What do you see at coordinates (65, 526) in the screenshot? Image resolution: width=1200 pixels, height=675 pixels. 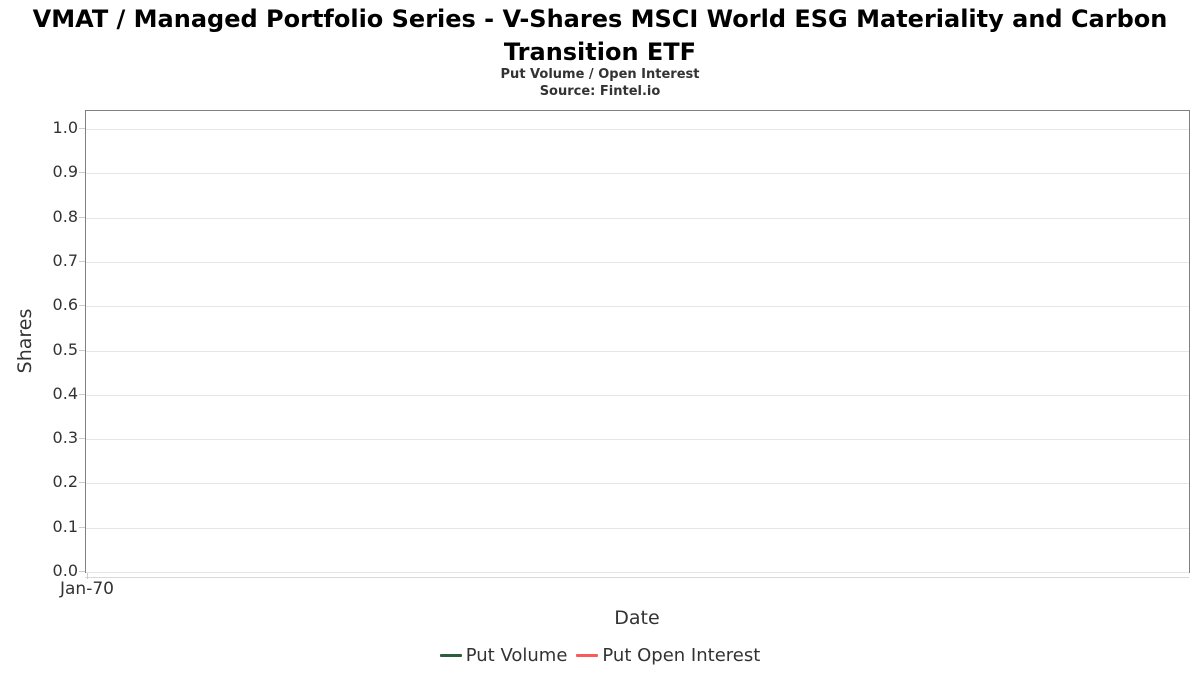 I see `y-tick-label: 0.1` at bounding box center [65, 526].